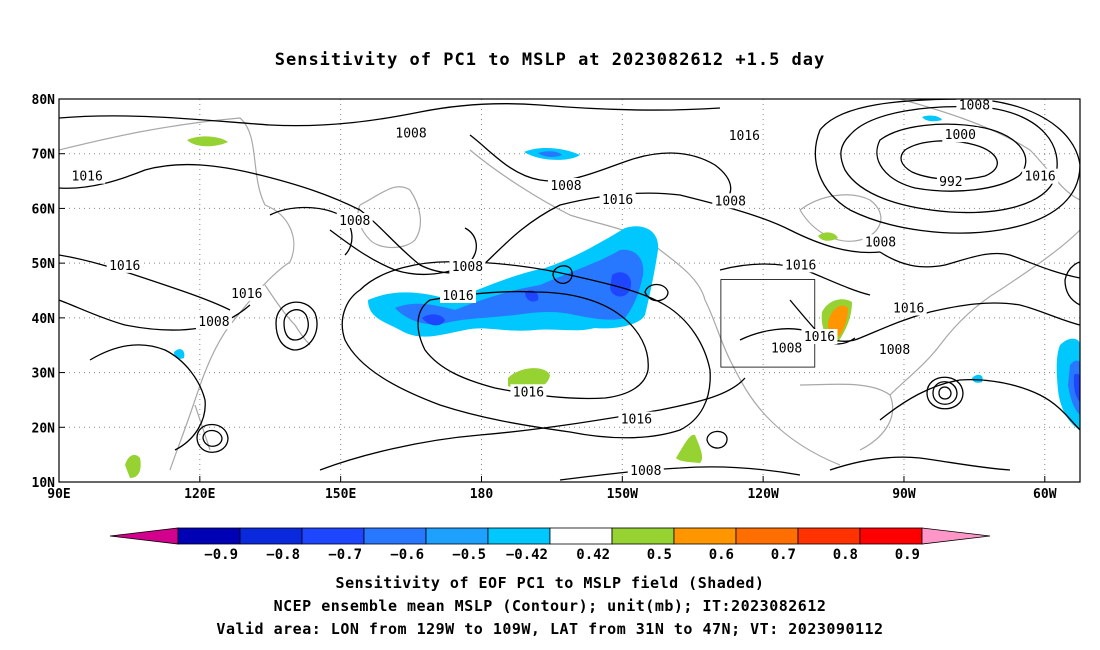 The image size is (1100, 650). What do you see at coordinates (44, 100) in the screenshot?
I see `lat-label: 80N` at bounding box center [44, 100].